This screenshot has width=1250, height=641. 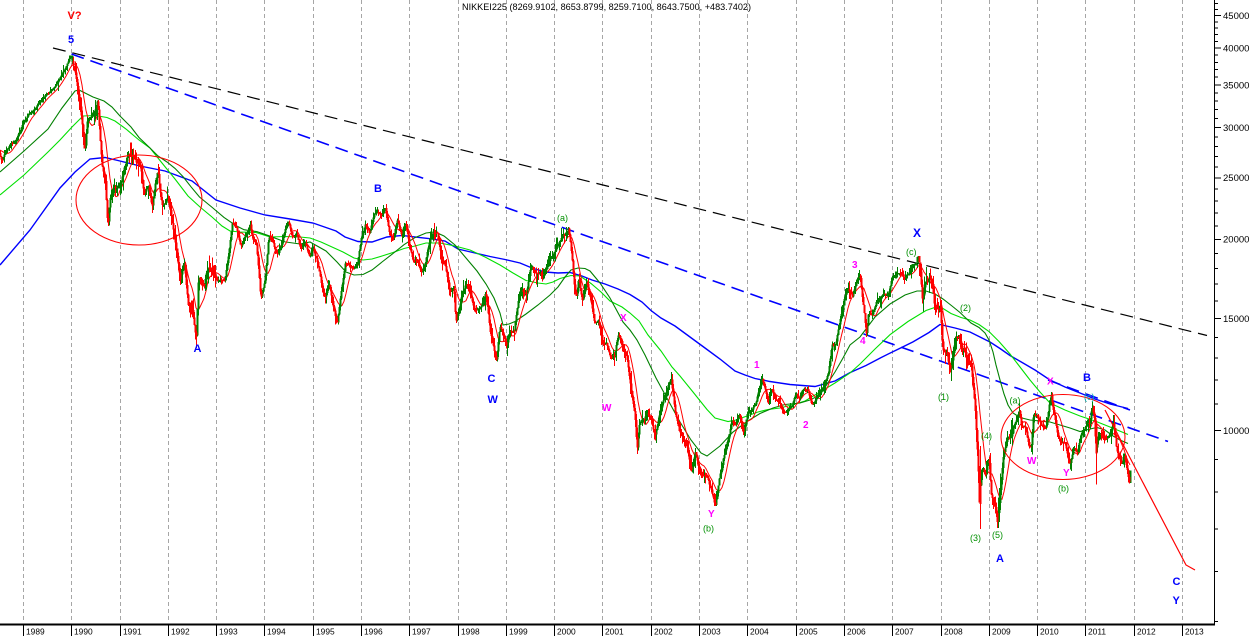 I want to click on svg-text: (1), so click(x=943, y=397).